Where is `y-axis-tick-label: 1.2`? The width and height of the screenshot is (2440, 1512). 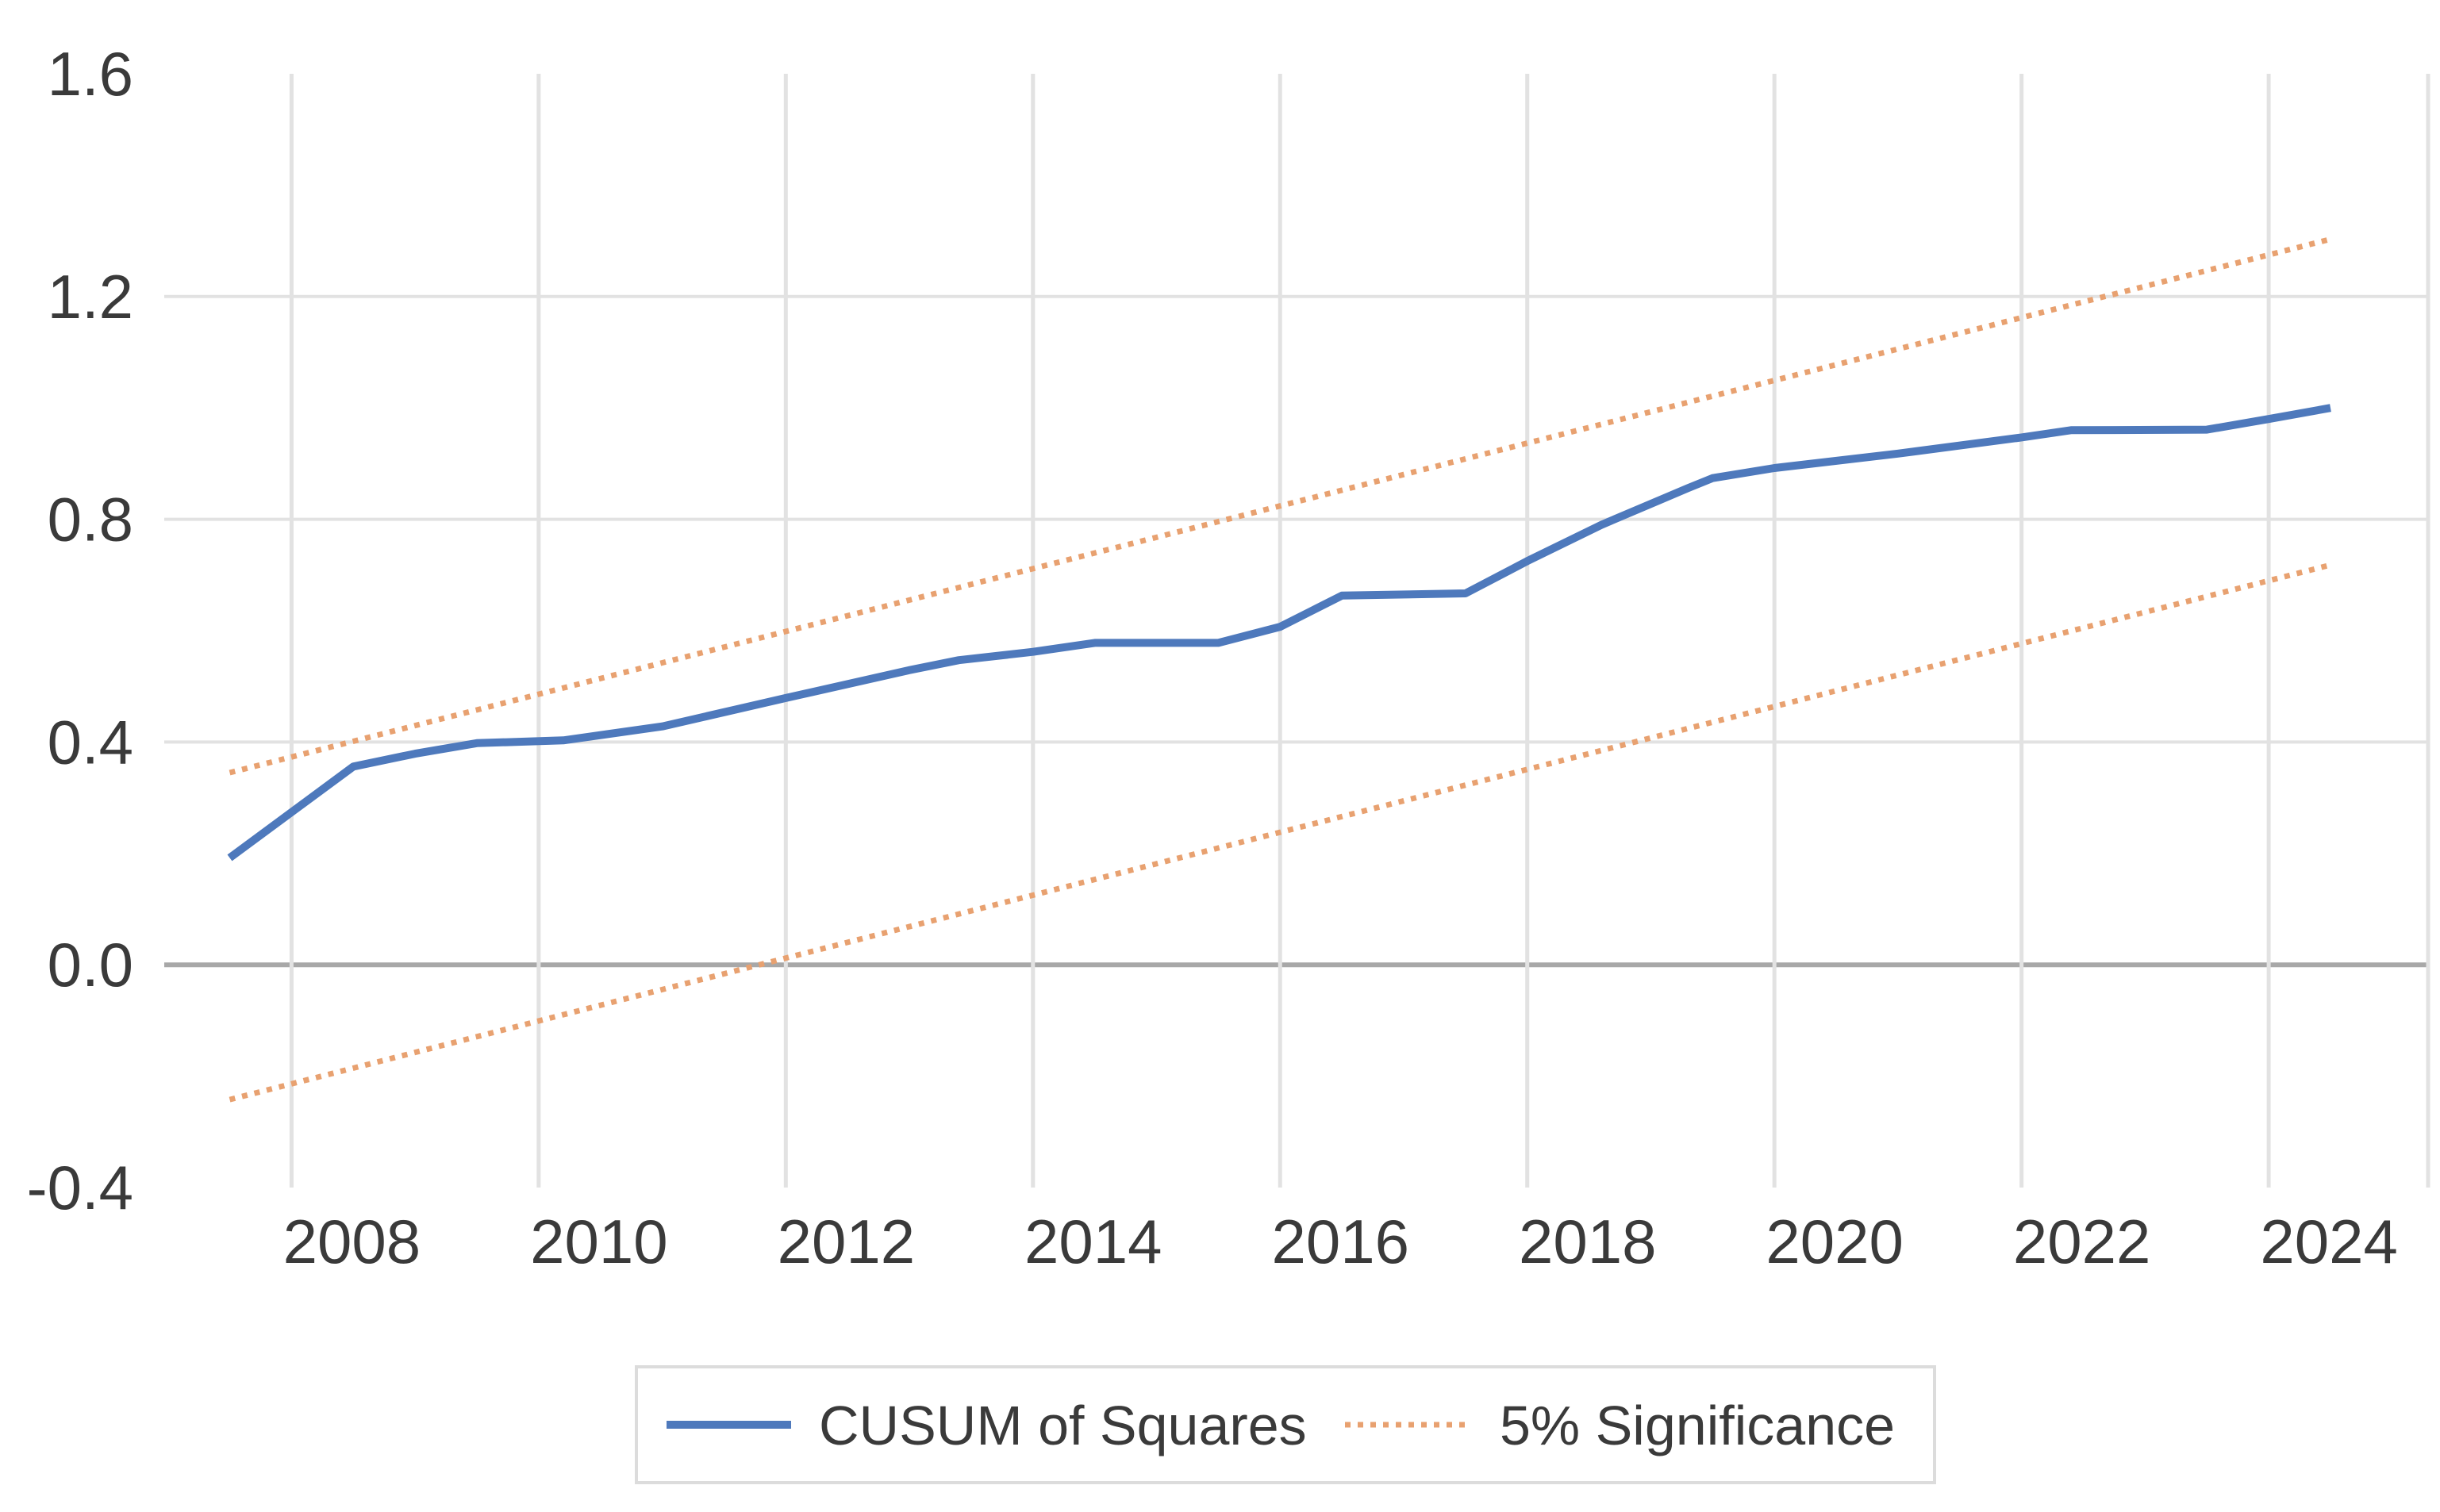
y-axis-tick-label: 1.2 is located at coordinates (90, 297).